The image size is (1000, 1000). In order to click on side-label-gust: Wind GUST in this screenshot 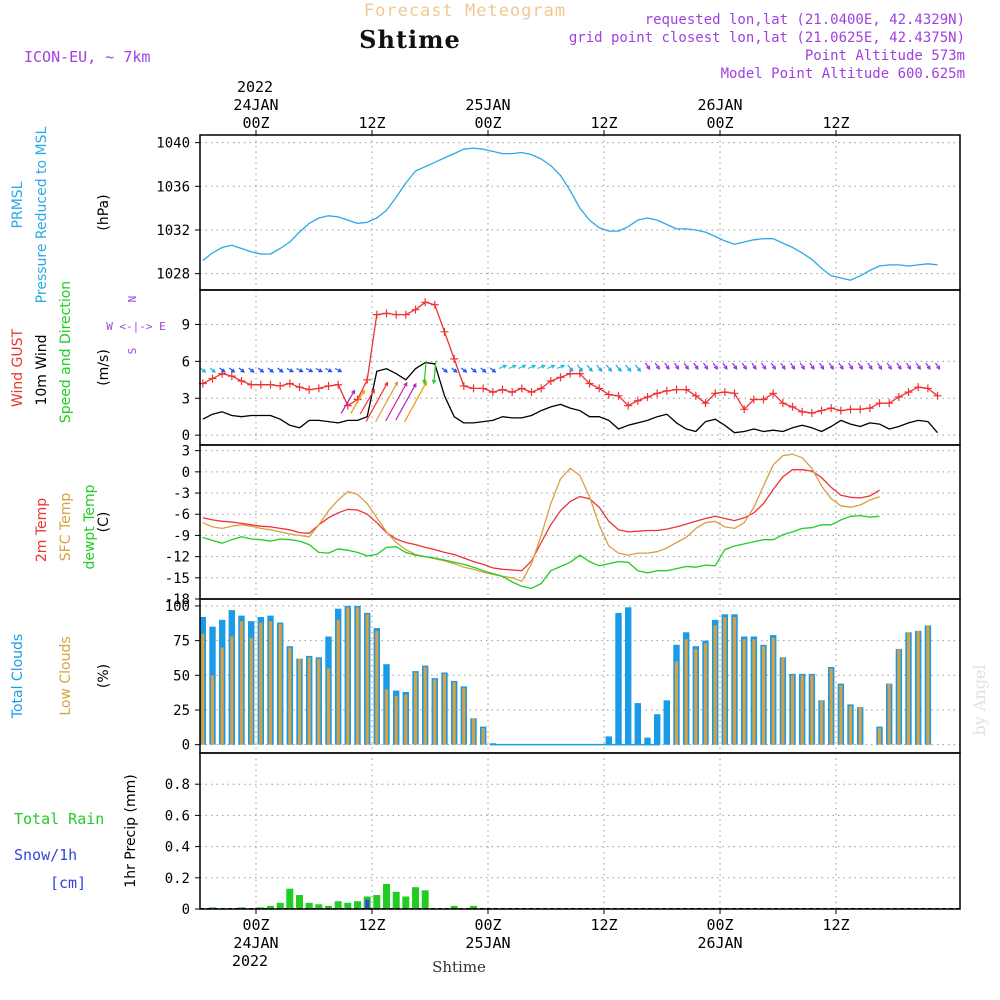, I will do `click(18, 367)`.